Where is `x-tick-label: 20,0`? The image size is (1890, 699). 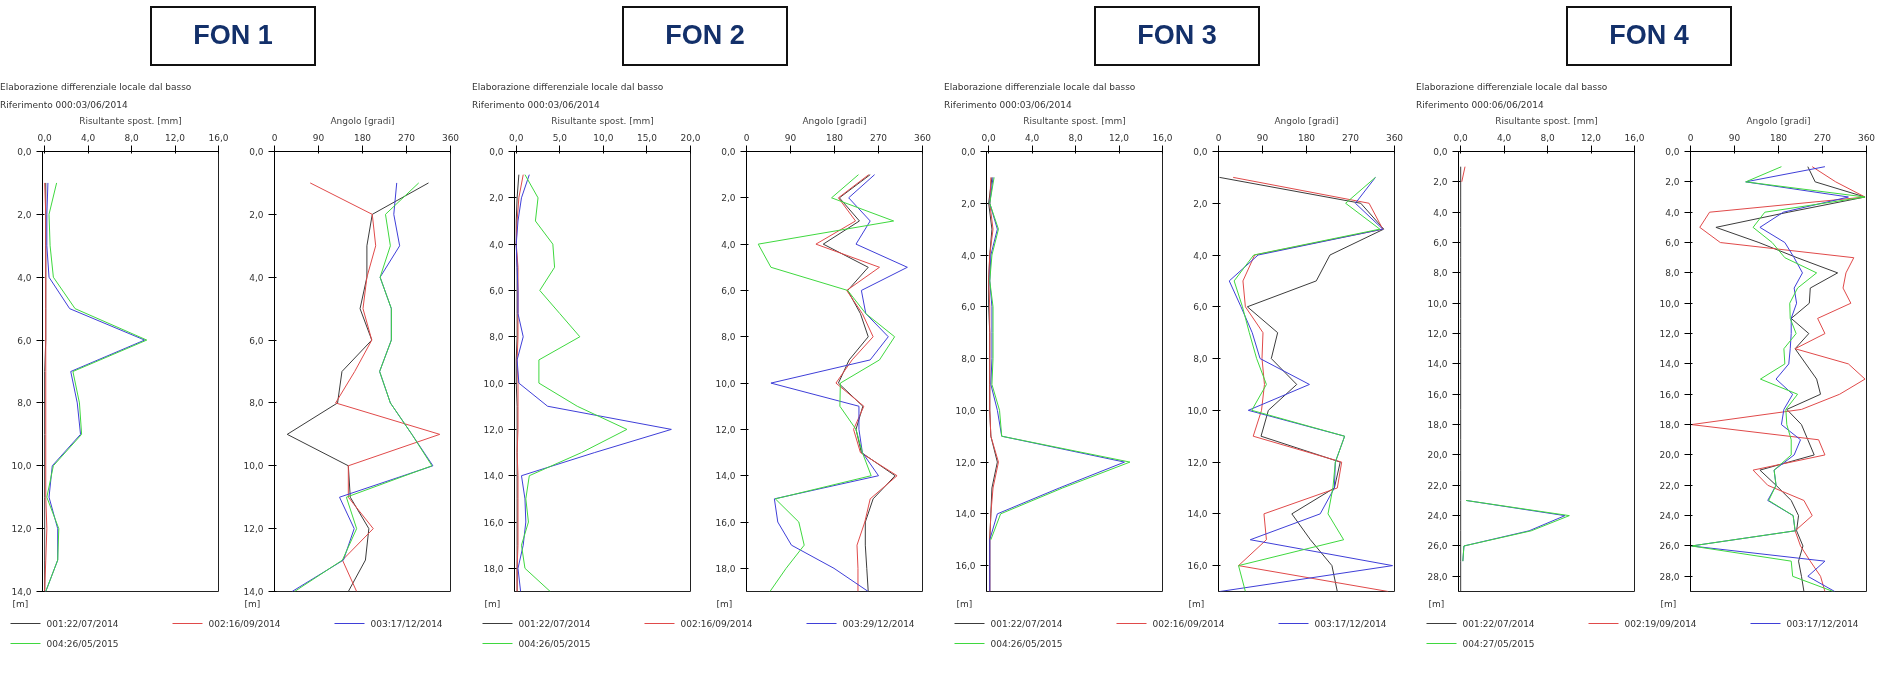
x-tick-label: 20,0 is located at coordinates (690, 137).